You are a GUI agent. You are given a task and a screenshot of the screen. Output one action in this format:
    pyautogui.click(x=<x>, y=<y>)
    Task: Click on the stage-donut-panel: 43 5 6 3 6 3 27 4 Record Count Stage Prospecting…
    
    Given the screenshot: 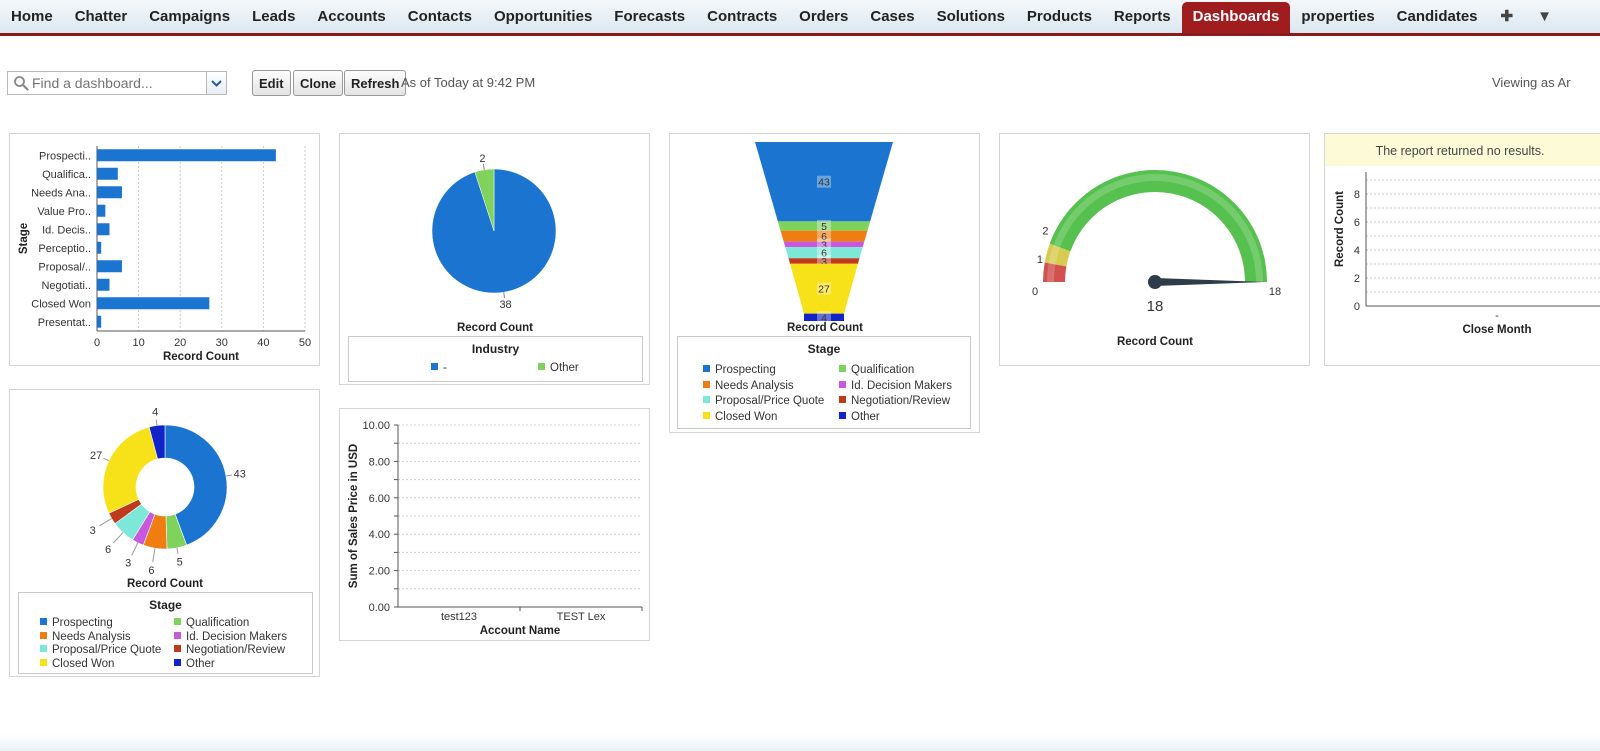 What is the action you would take?
    pyautogui.click(x=164, y=533)
    